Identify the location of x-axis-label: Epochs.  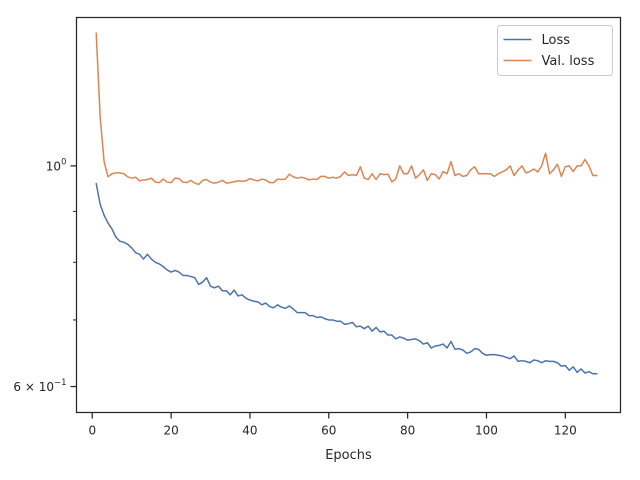
(348, 455).